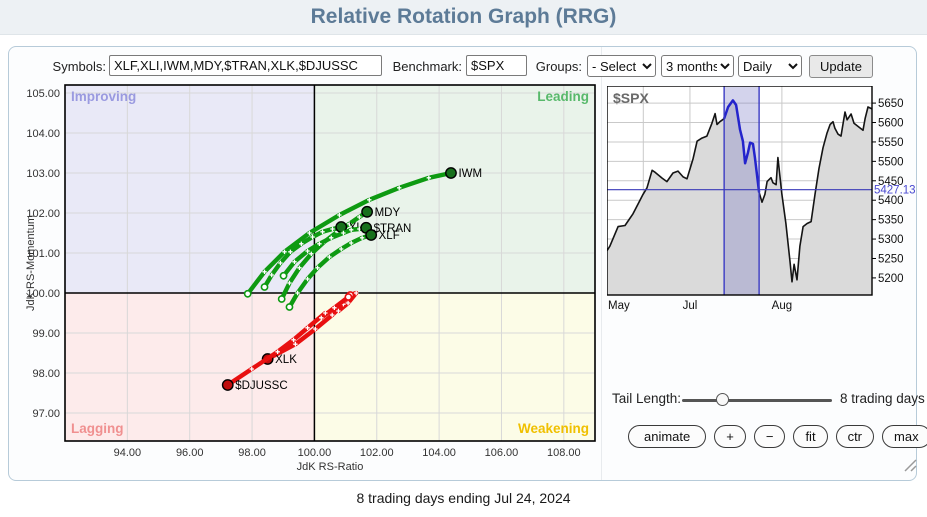 This screenshot has height=517, width=927. What do you see at coordinates (245, 65) in the screenshot?
I see `symbols-input` at bounding box center [245, 65].